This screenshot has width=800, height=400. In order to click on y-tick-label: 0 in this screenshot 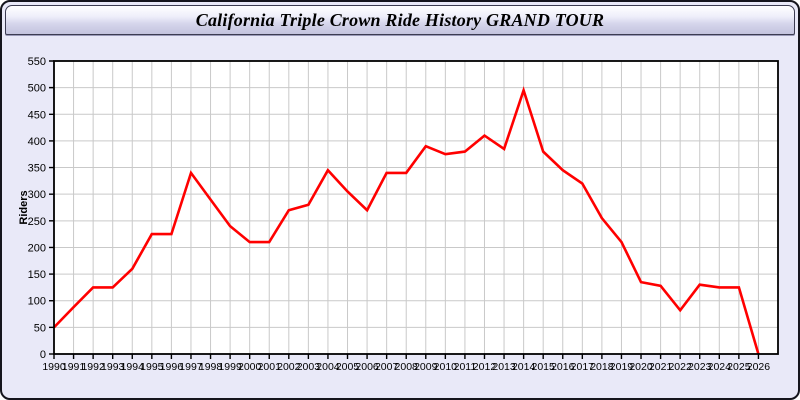, I will do `click(43, 355)`.